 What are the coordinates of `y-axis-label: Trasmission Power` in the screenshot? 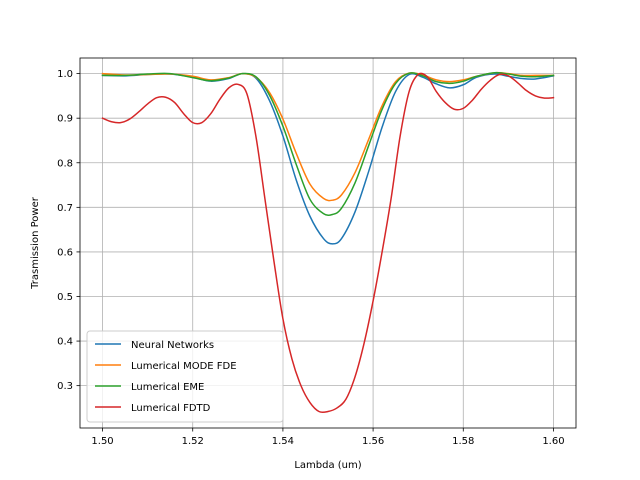 It's located at (35, 243).